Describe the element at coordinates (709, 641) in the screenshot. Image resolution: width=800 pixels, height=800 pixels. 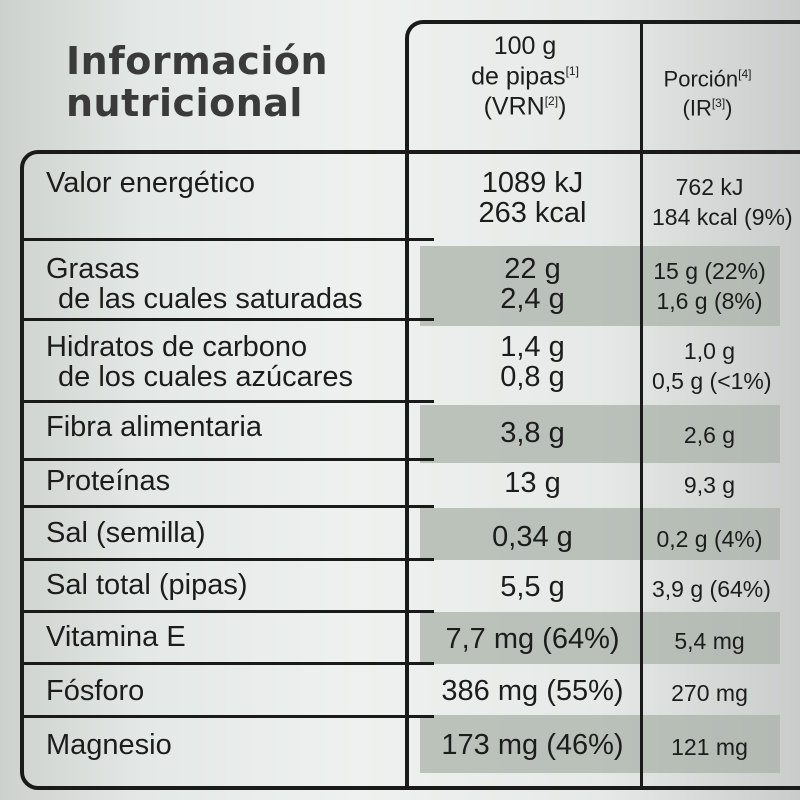
I see `row-portion-vitamina-e: 5,4 mg` at that location.